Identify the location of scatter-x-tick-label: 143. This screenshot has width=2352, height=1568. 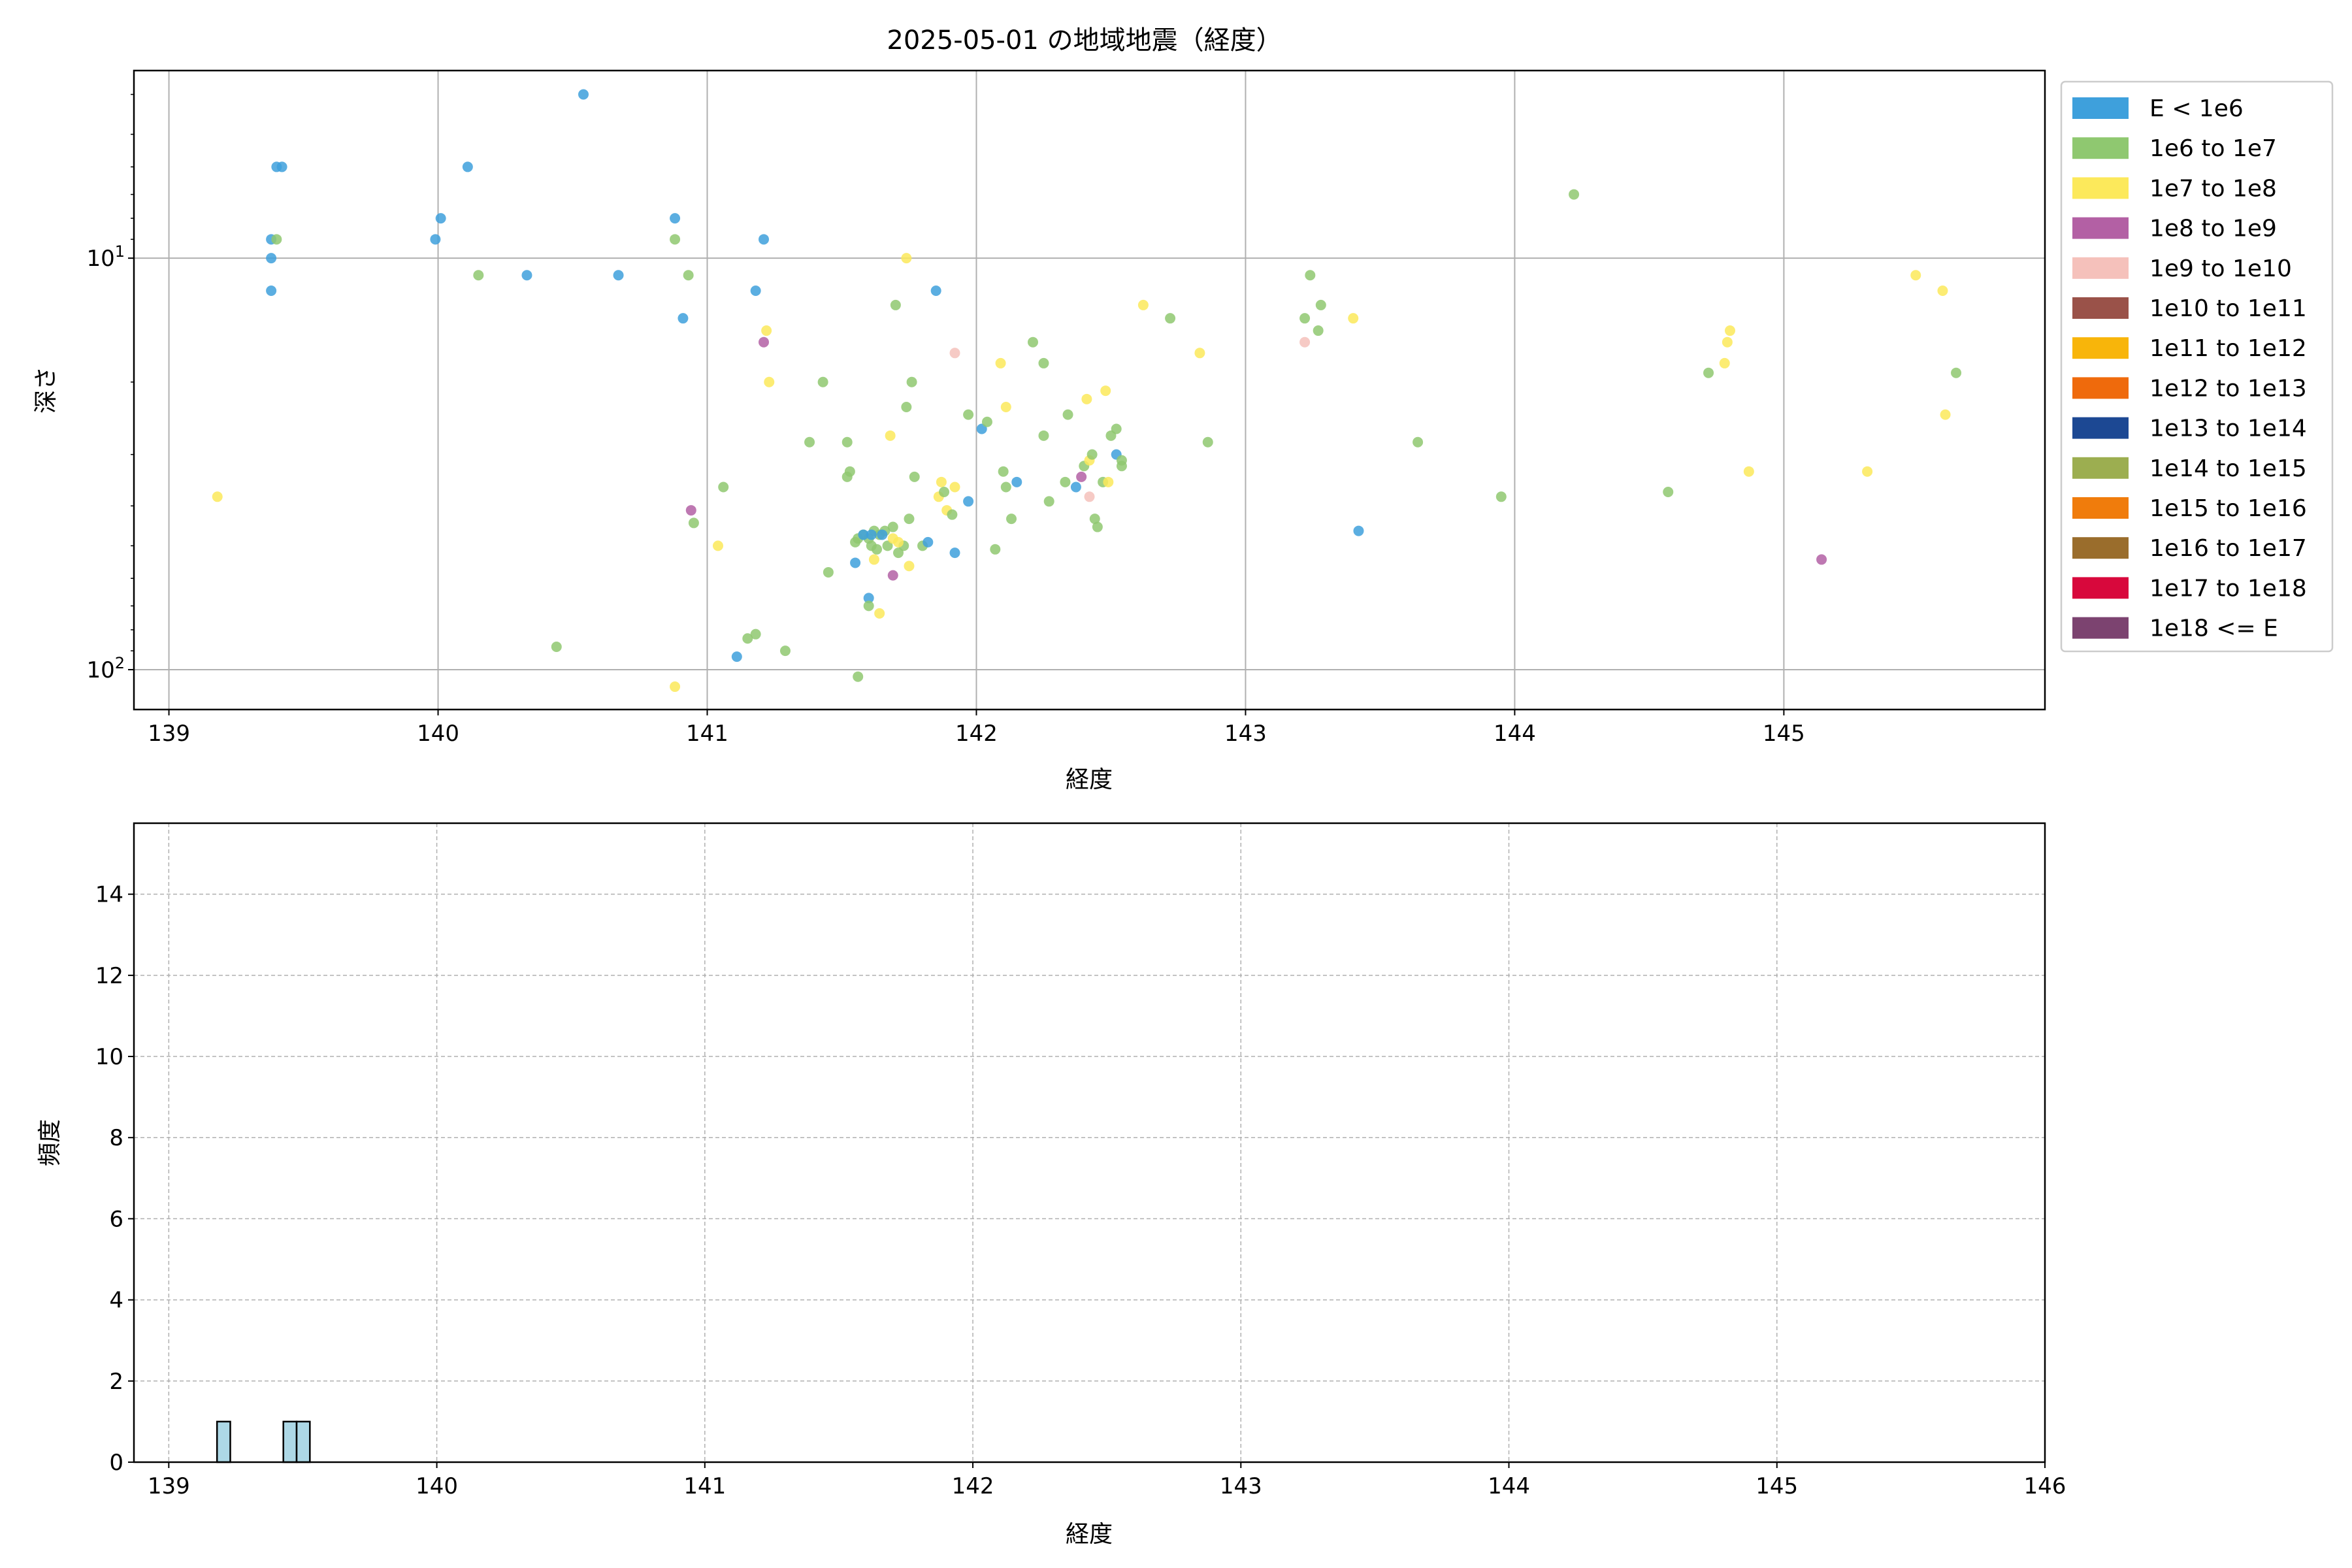
(1245, 734).